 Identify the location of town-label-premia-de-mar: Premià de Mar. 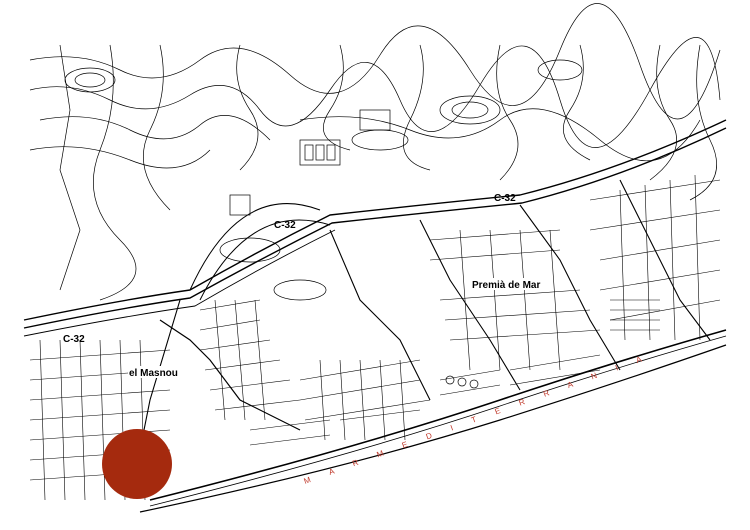
(506, 285).